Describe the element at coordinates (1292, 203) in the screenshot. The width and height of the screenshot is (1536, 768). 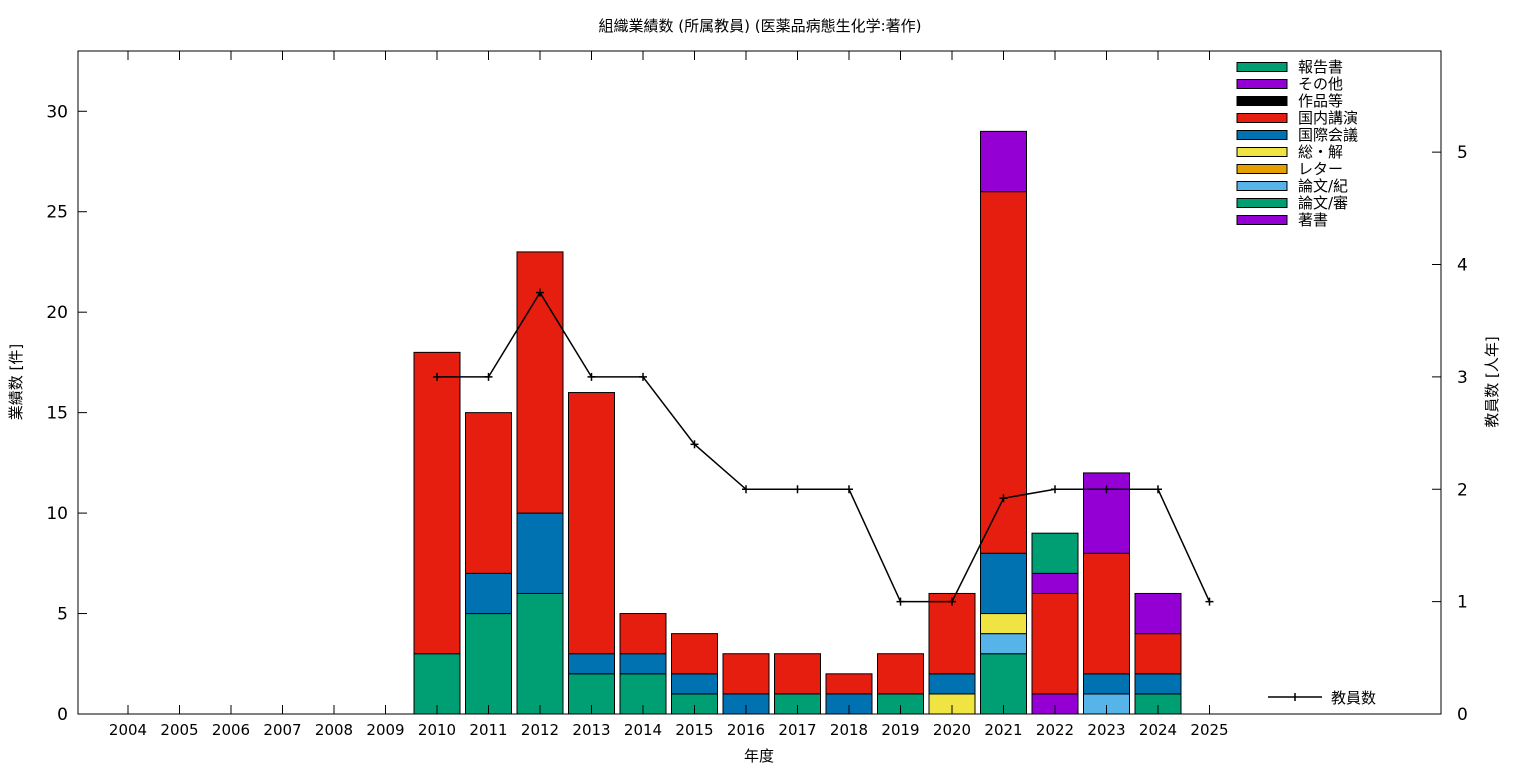
I see `legend-item: 論文/審` at that location.